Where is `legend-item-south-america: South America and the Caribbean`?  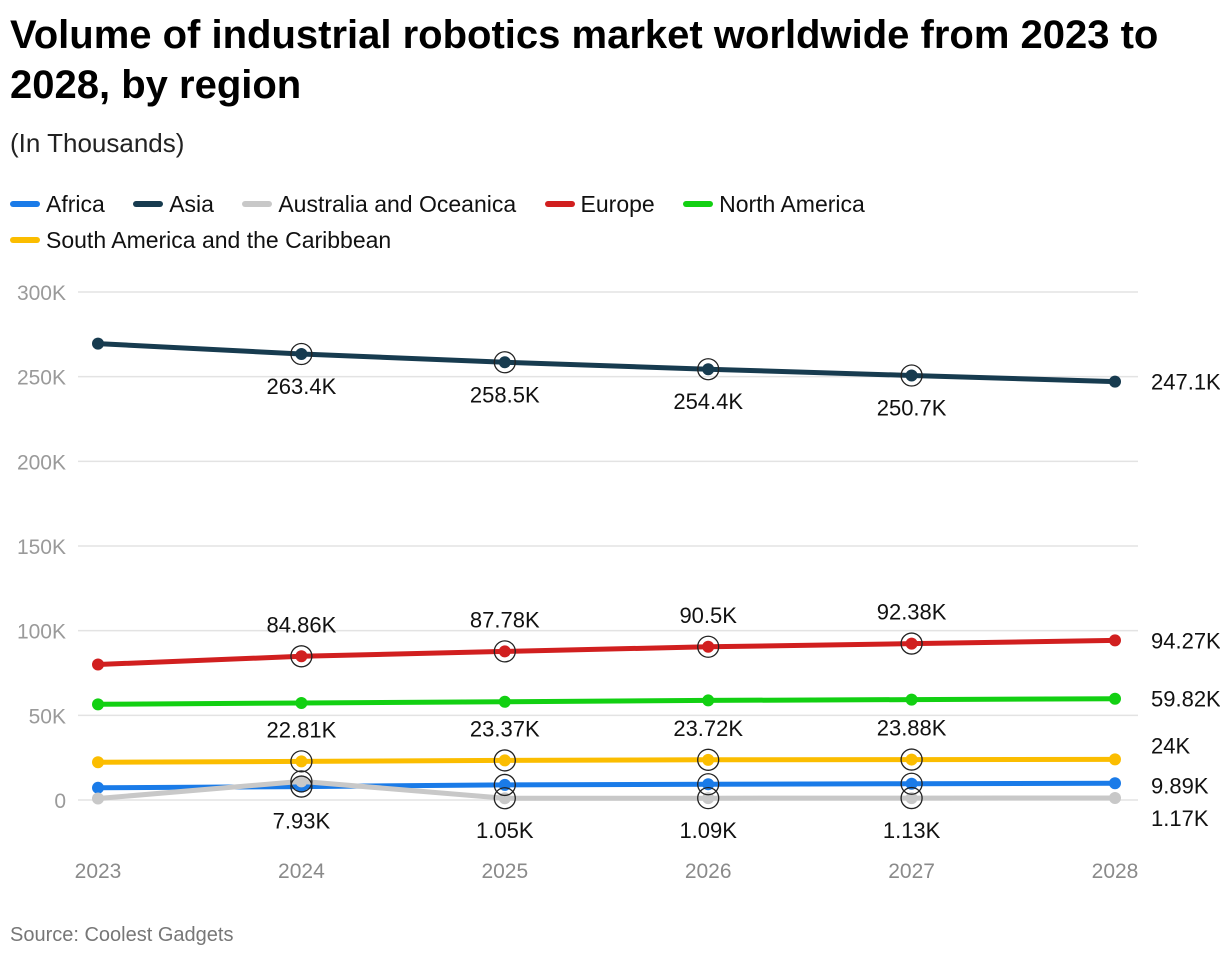 legend-item-south-america: South America and the Caribbean is located at coordinates (200, 240).